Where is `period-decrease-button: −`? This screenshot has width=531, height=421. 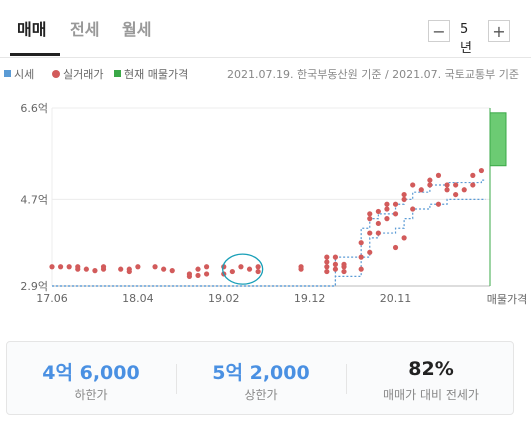
period-decrease-button: − is located at coordinates (439, 31).